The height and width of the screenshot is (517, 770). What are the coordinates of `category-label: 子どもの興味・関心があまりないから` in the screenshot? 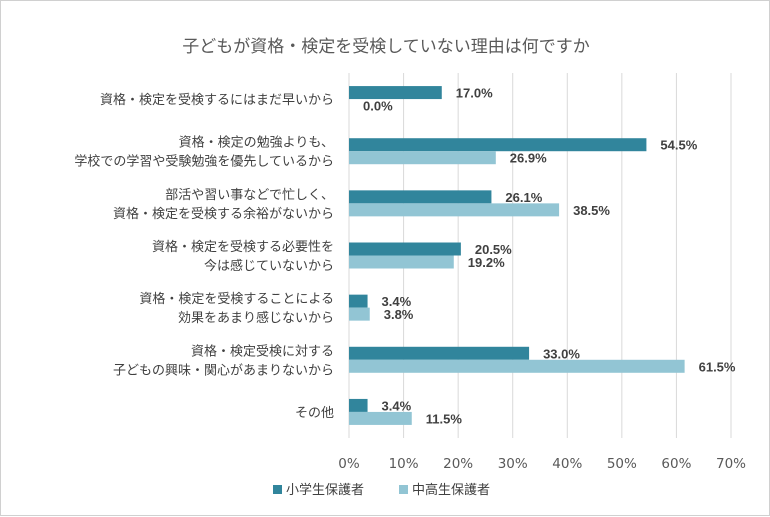 It's located at (223, 370).